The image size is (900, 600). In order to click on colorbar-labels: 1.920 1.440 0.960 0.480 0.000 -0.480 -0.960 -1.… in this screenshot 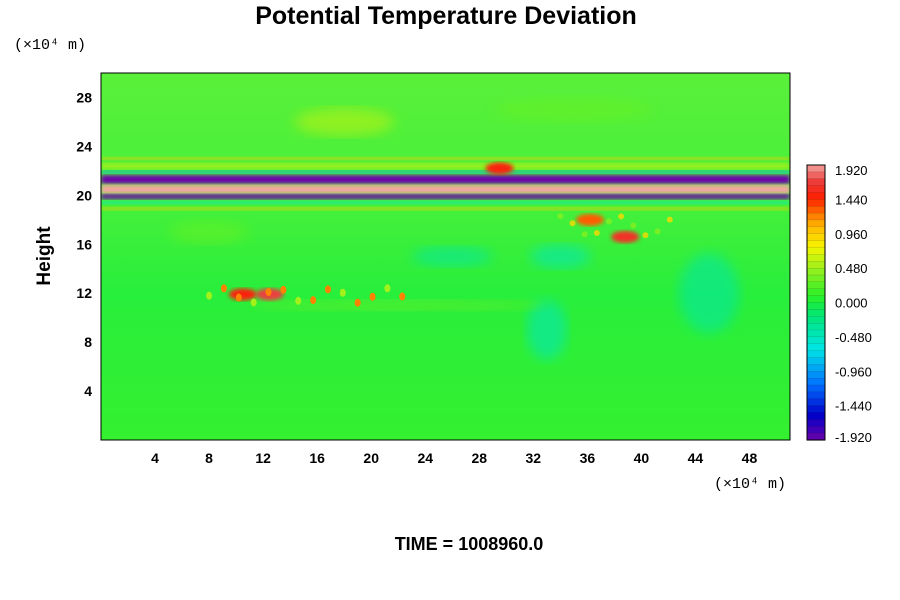, I will do `click(853, 304)`.